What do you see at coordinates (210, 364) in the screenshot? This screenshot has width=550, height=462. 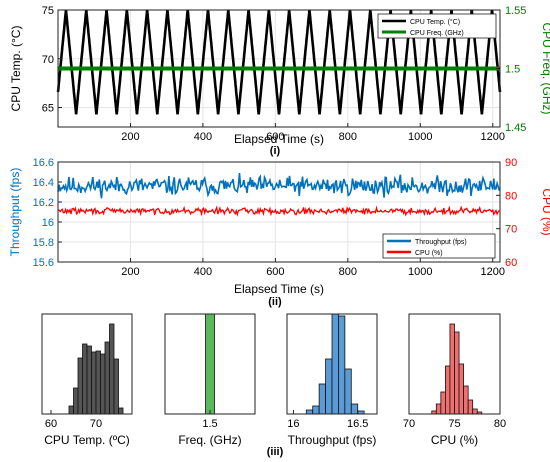 I see `hist-freq-bar` at bounding box center [210, 364].